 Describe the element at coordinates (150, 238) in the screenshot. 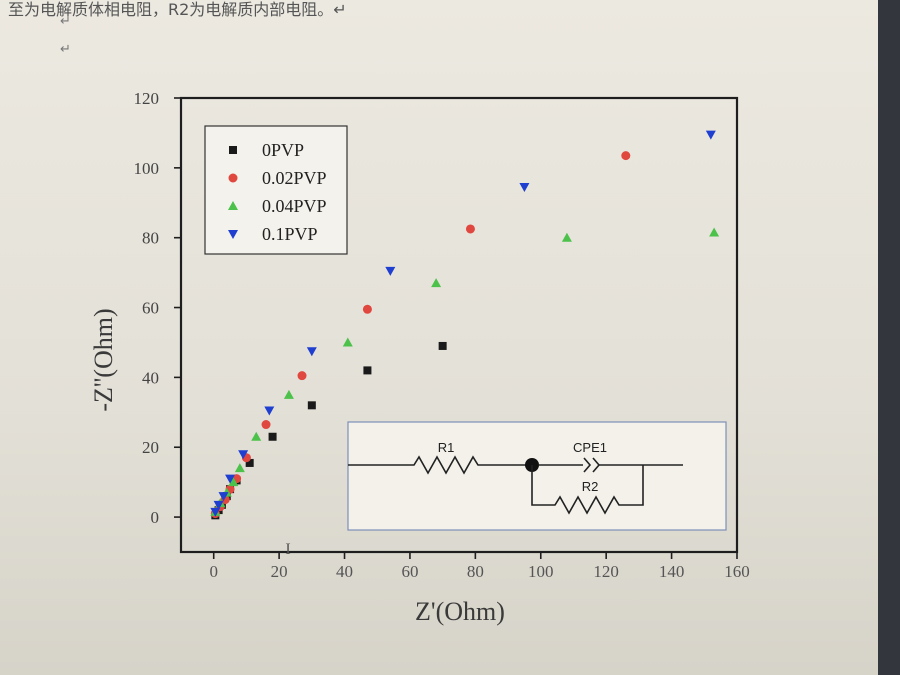

I see `y-tick-label: 80` at that location.